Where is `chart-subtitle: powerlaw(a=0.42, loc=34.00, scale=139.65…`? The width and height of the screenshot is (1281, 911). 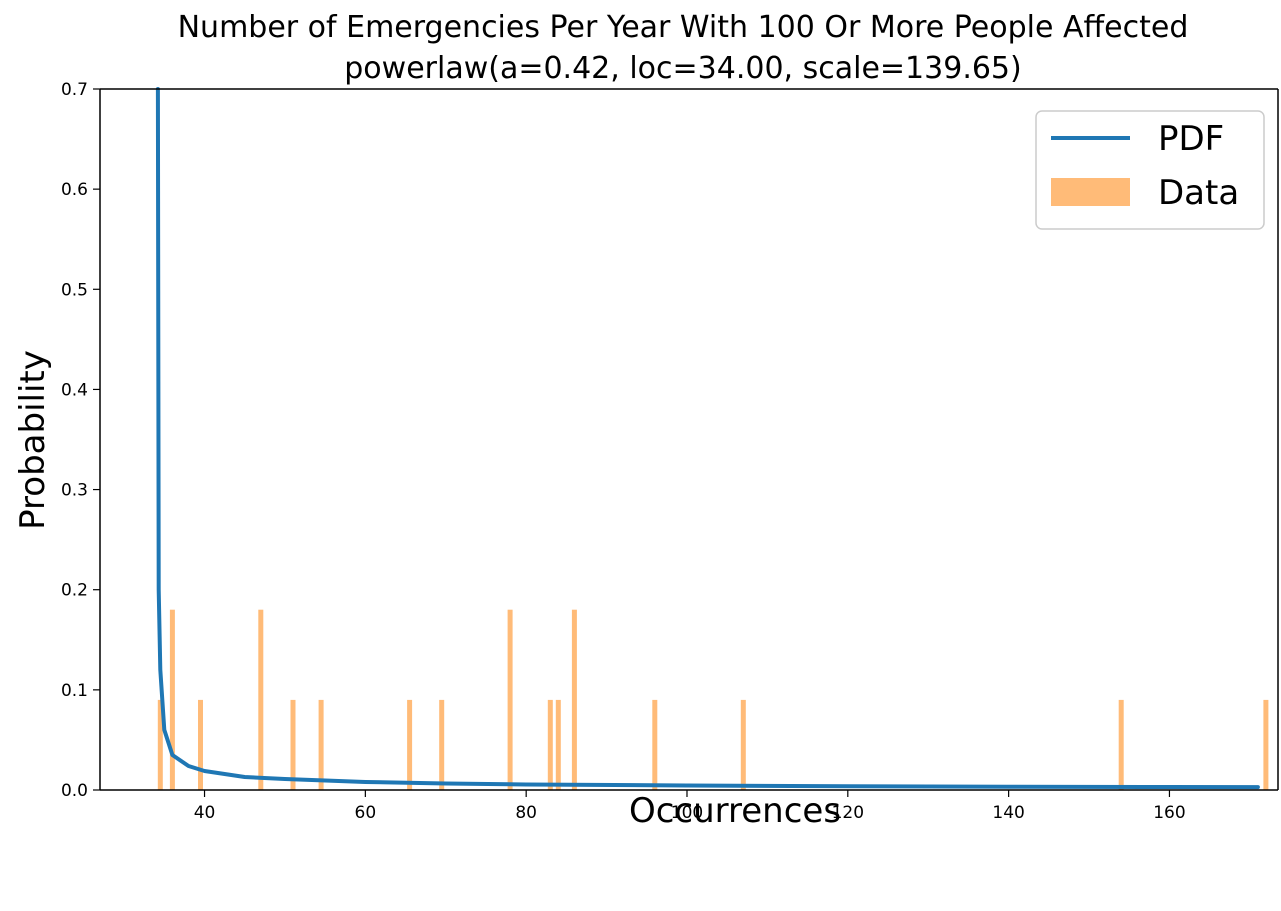 chart-subtitle: powerlaw(a=0.42, loc=34.00, scale=139.65… is located at coordinates (682, 68).